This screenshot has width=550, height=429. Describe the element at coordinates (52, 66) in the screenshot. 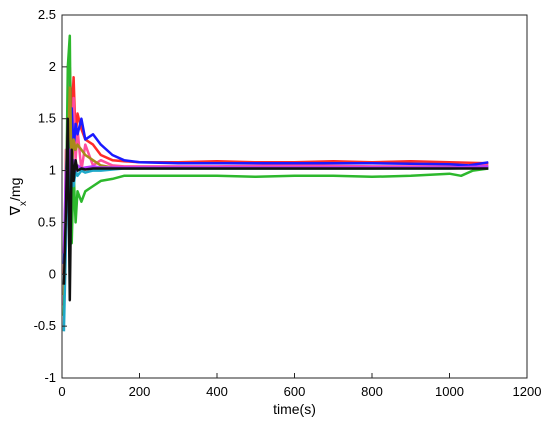

I see `y-tick-label: 2` at that location.